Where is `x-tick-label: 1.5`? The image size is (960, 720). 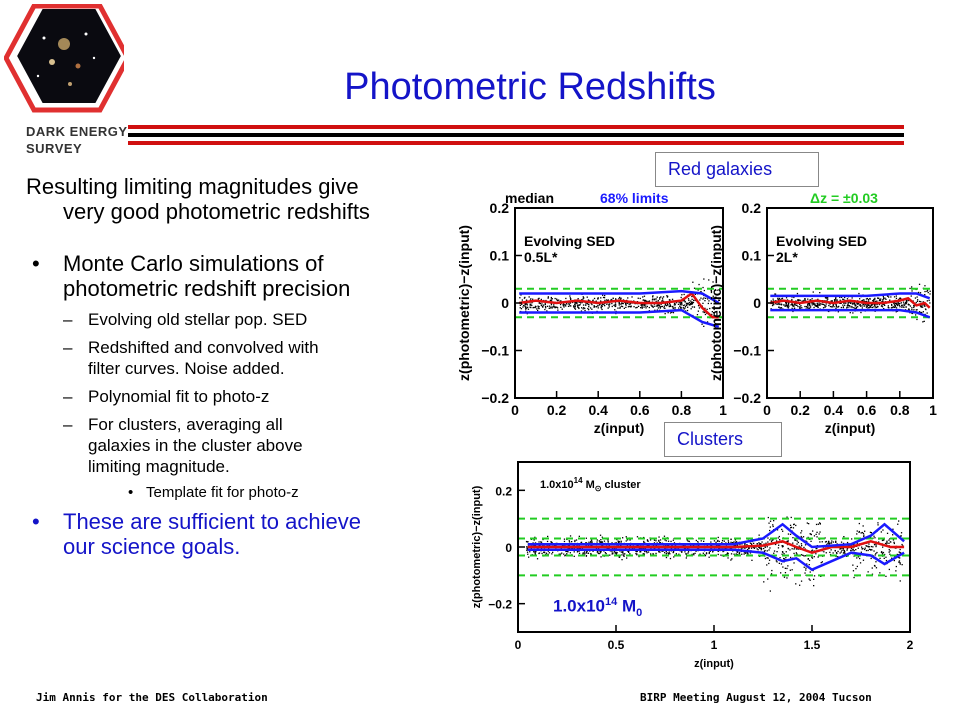
x-tick-label: 1.5 is located at coordinates (812, 645).